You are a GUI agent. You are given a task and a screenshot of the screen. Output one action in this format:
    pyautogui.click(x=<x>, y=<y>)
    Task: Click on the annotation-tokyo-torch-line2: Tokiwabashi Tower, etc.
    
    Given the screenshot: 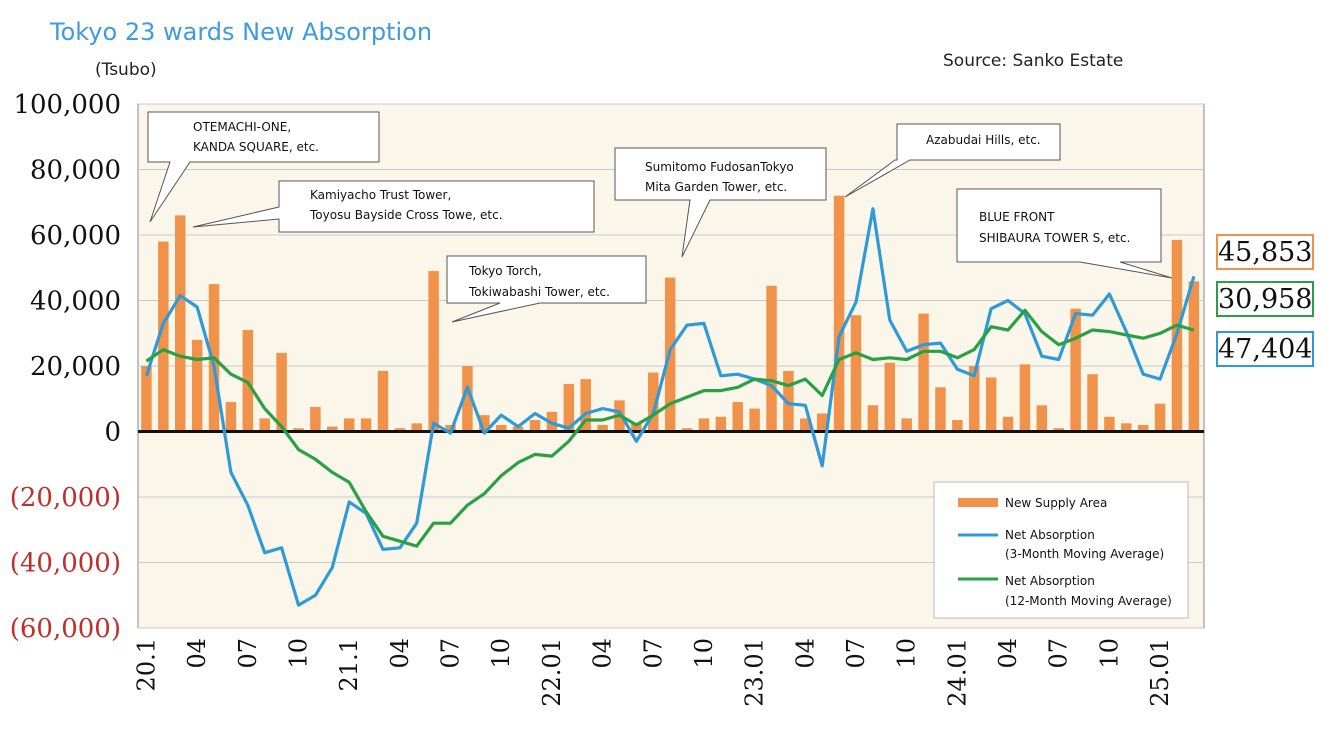 What is the action you would take?
    pyautogui.click(x=539, y=292)
    